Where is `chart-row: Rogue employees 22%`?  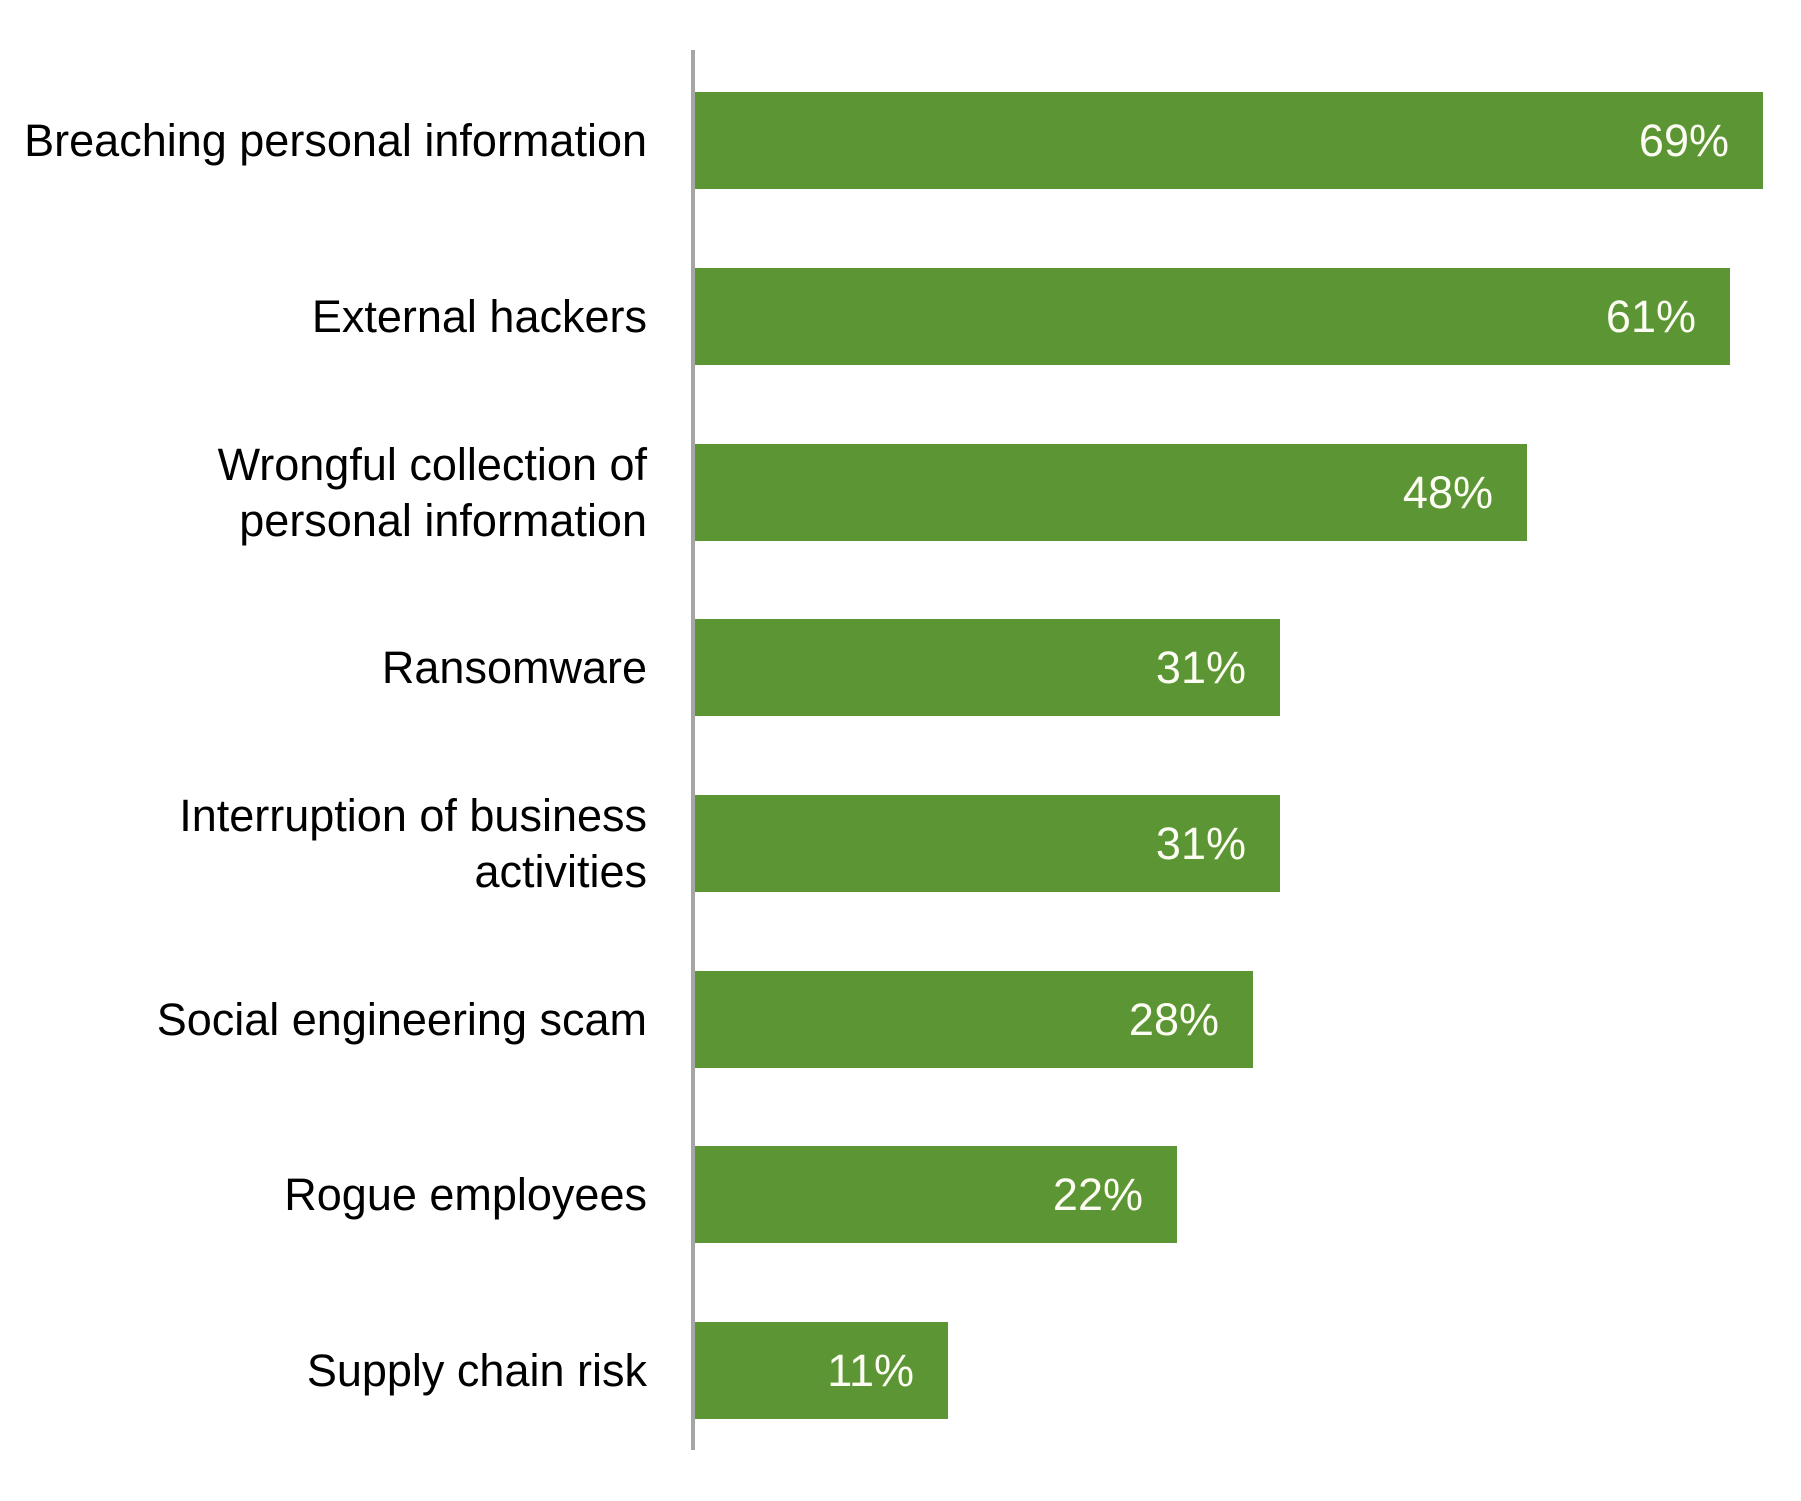
chart-row: Rogue employees 22% is located at coordinates (900, 1194).